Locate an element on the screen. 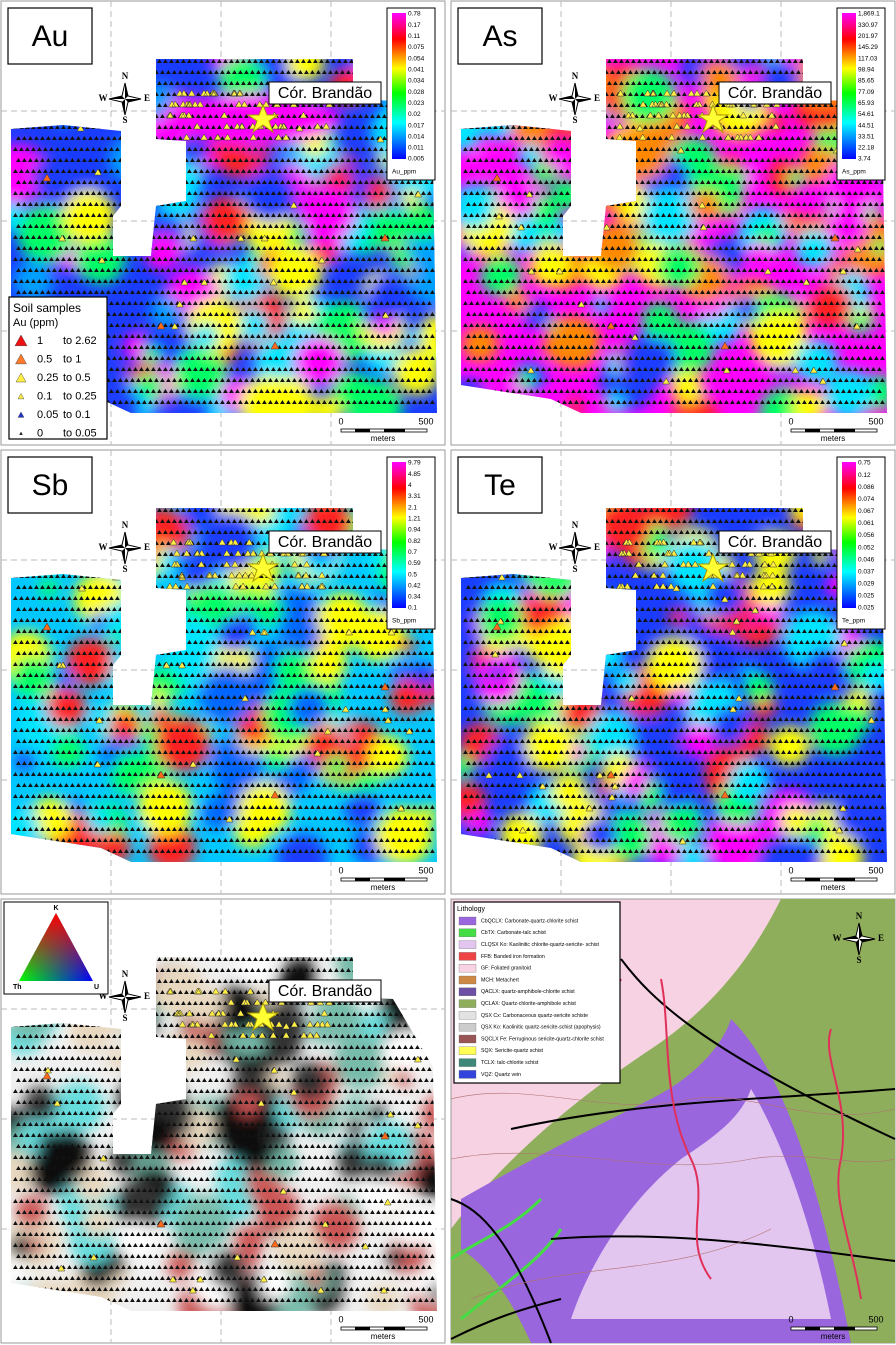  scale-end: 500 is located at coordinates (875, 421).